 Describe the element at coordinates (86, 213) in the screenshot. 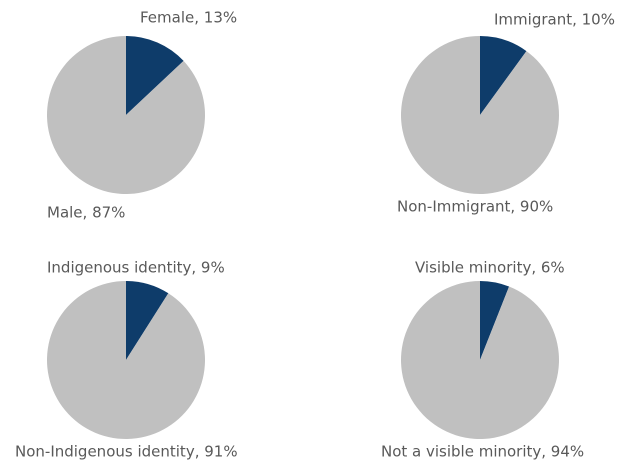

I see `slice-label: Male, 87%` at that location.